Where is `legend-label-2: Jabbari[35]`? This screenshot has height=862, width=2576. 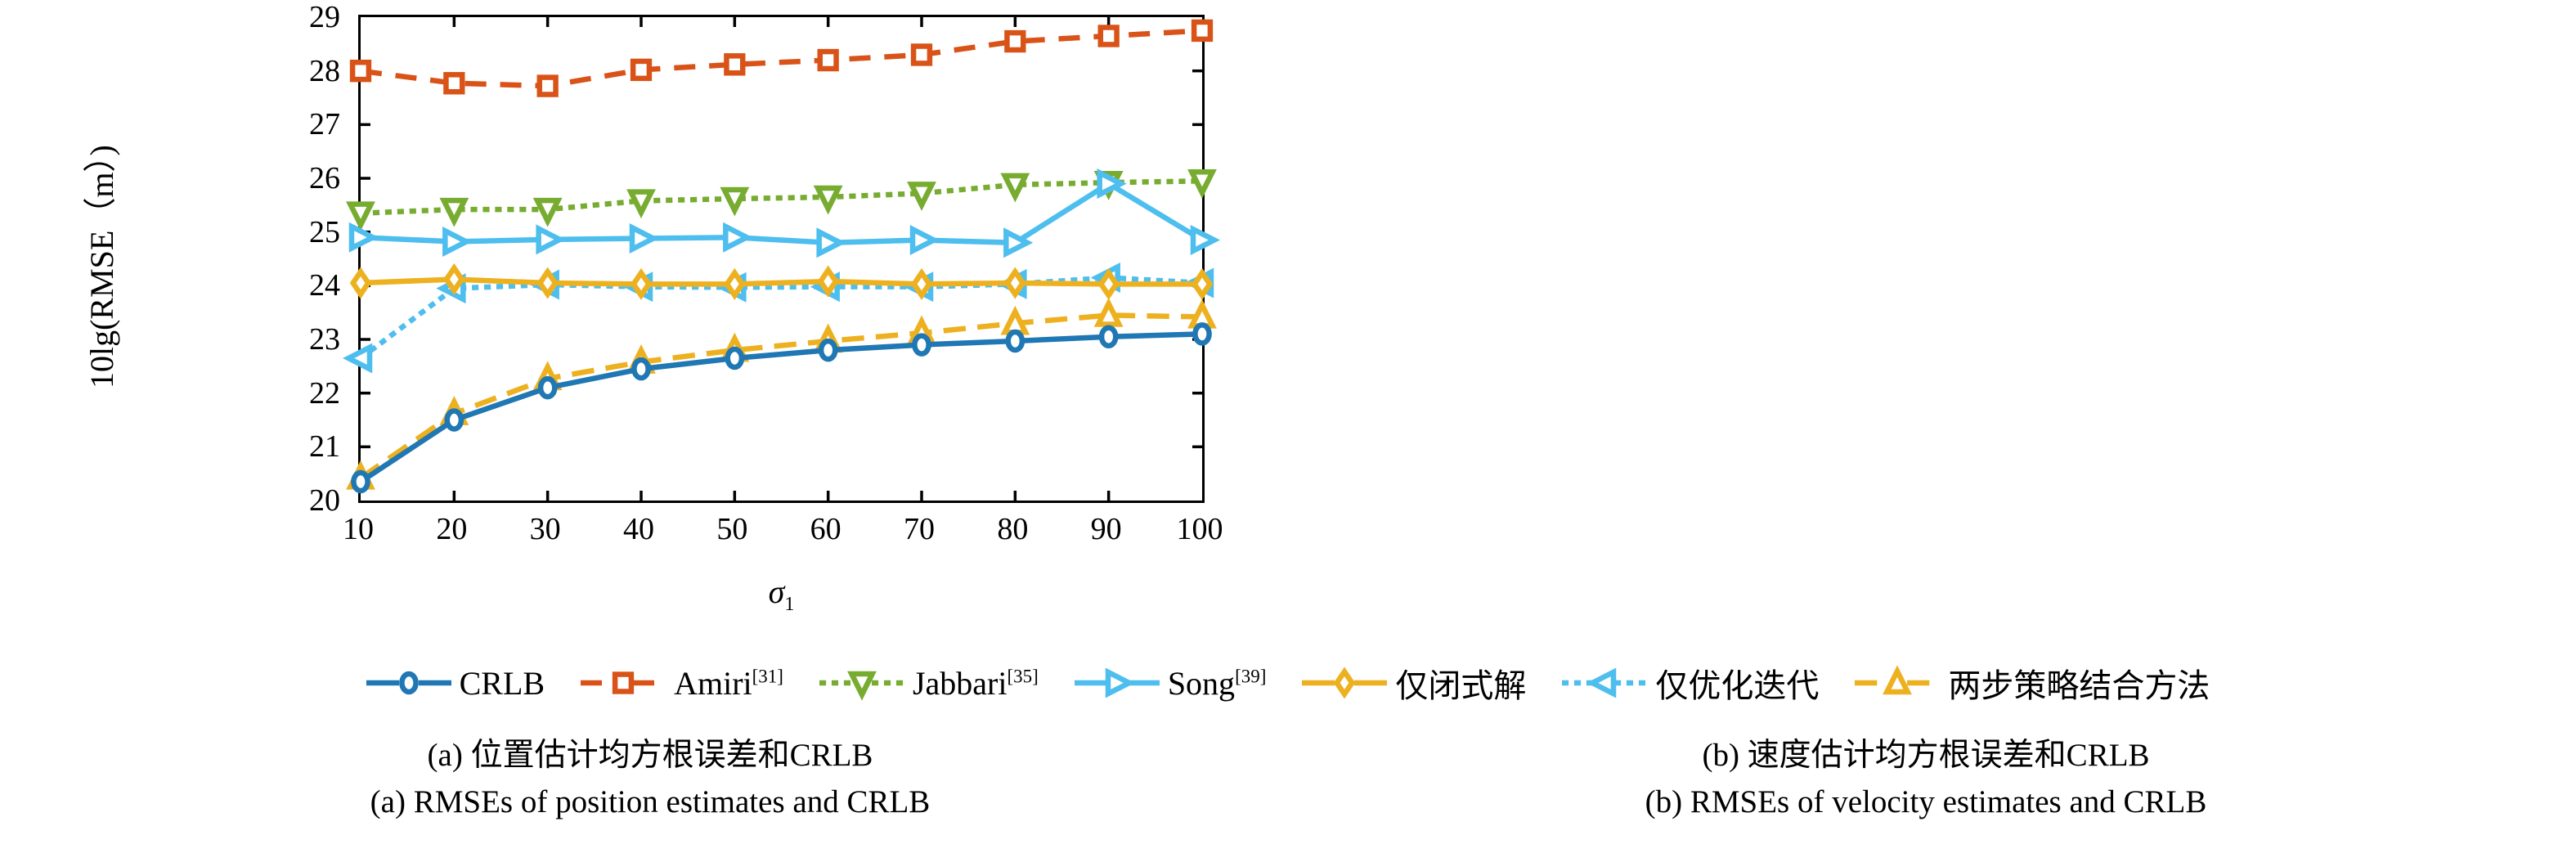
legend-label-2: Jabbari[35] is located at coordinates (976, 683).